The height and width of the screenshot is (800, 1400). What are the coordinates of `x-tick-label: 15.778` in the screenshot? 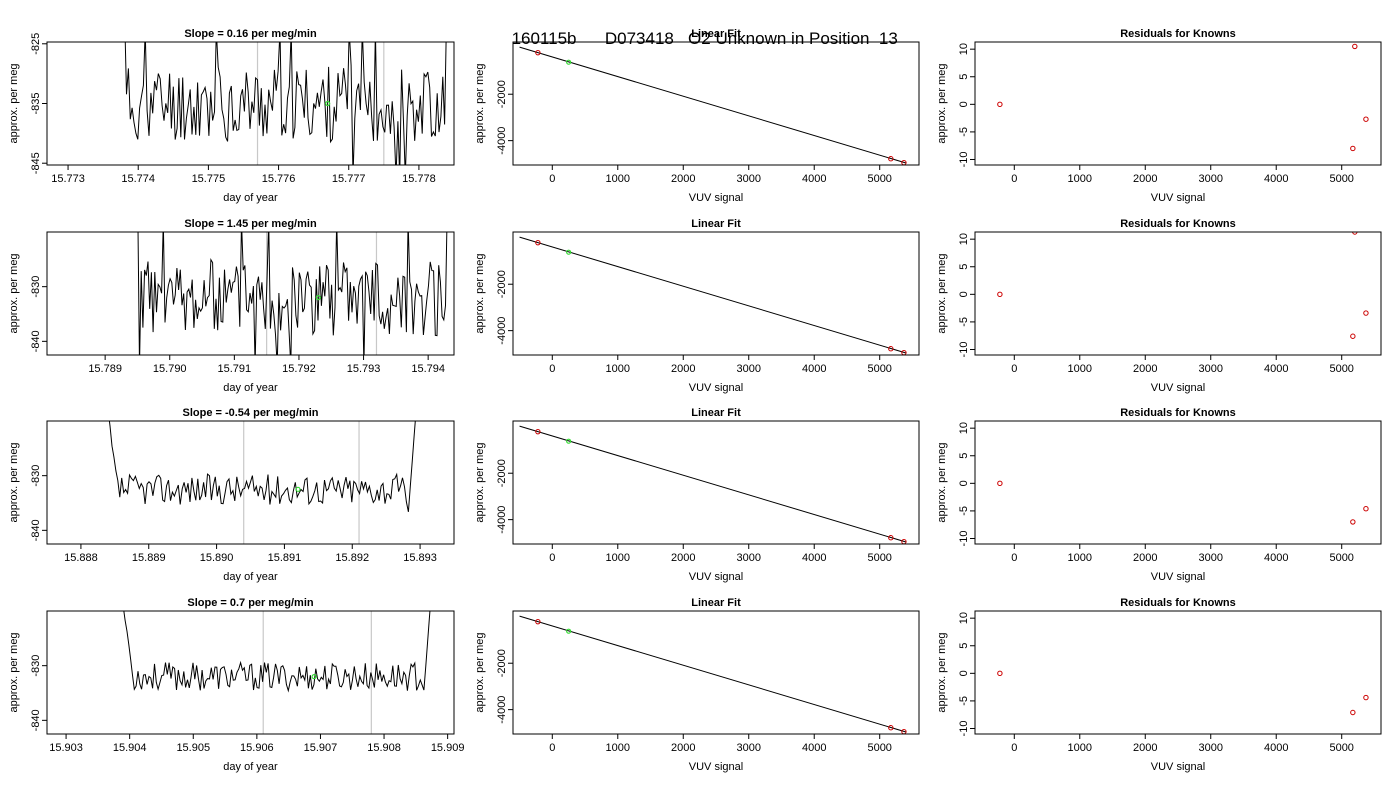 It's located at (419, 179).